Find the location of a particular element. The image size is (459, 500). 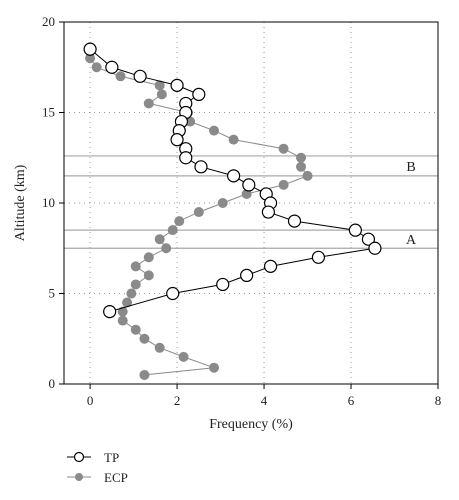

band-label: A is located at coordinates (411, 240).